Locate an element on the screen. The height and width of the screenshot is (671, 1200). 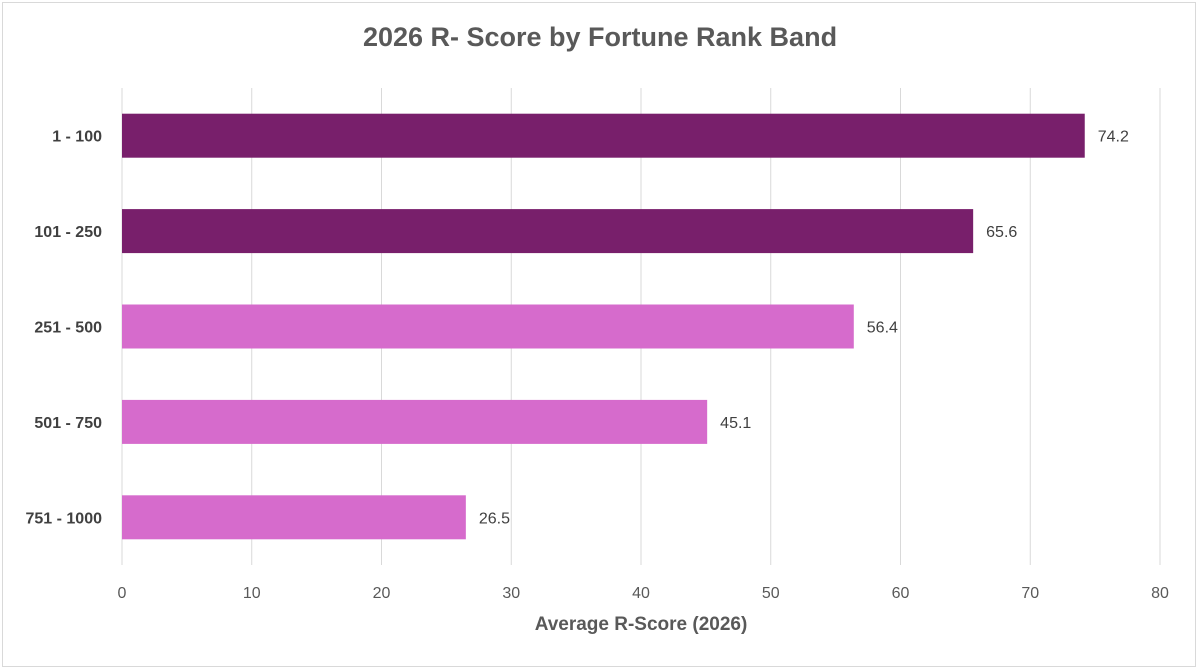
x-tick-label: 10 is located at coordinates (252, 593).